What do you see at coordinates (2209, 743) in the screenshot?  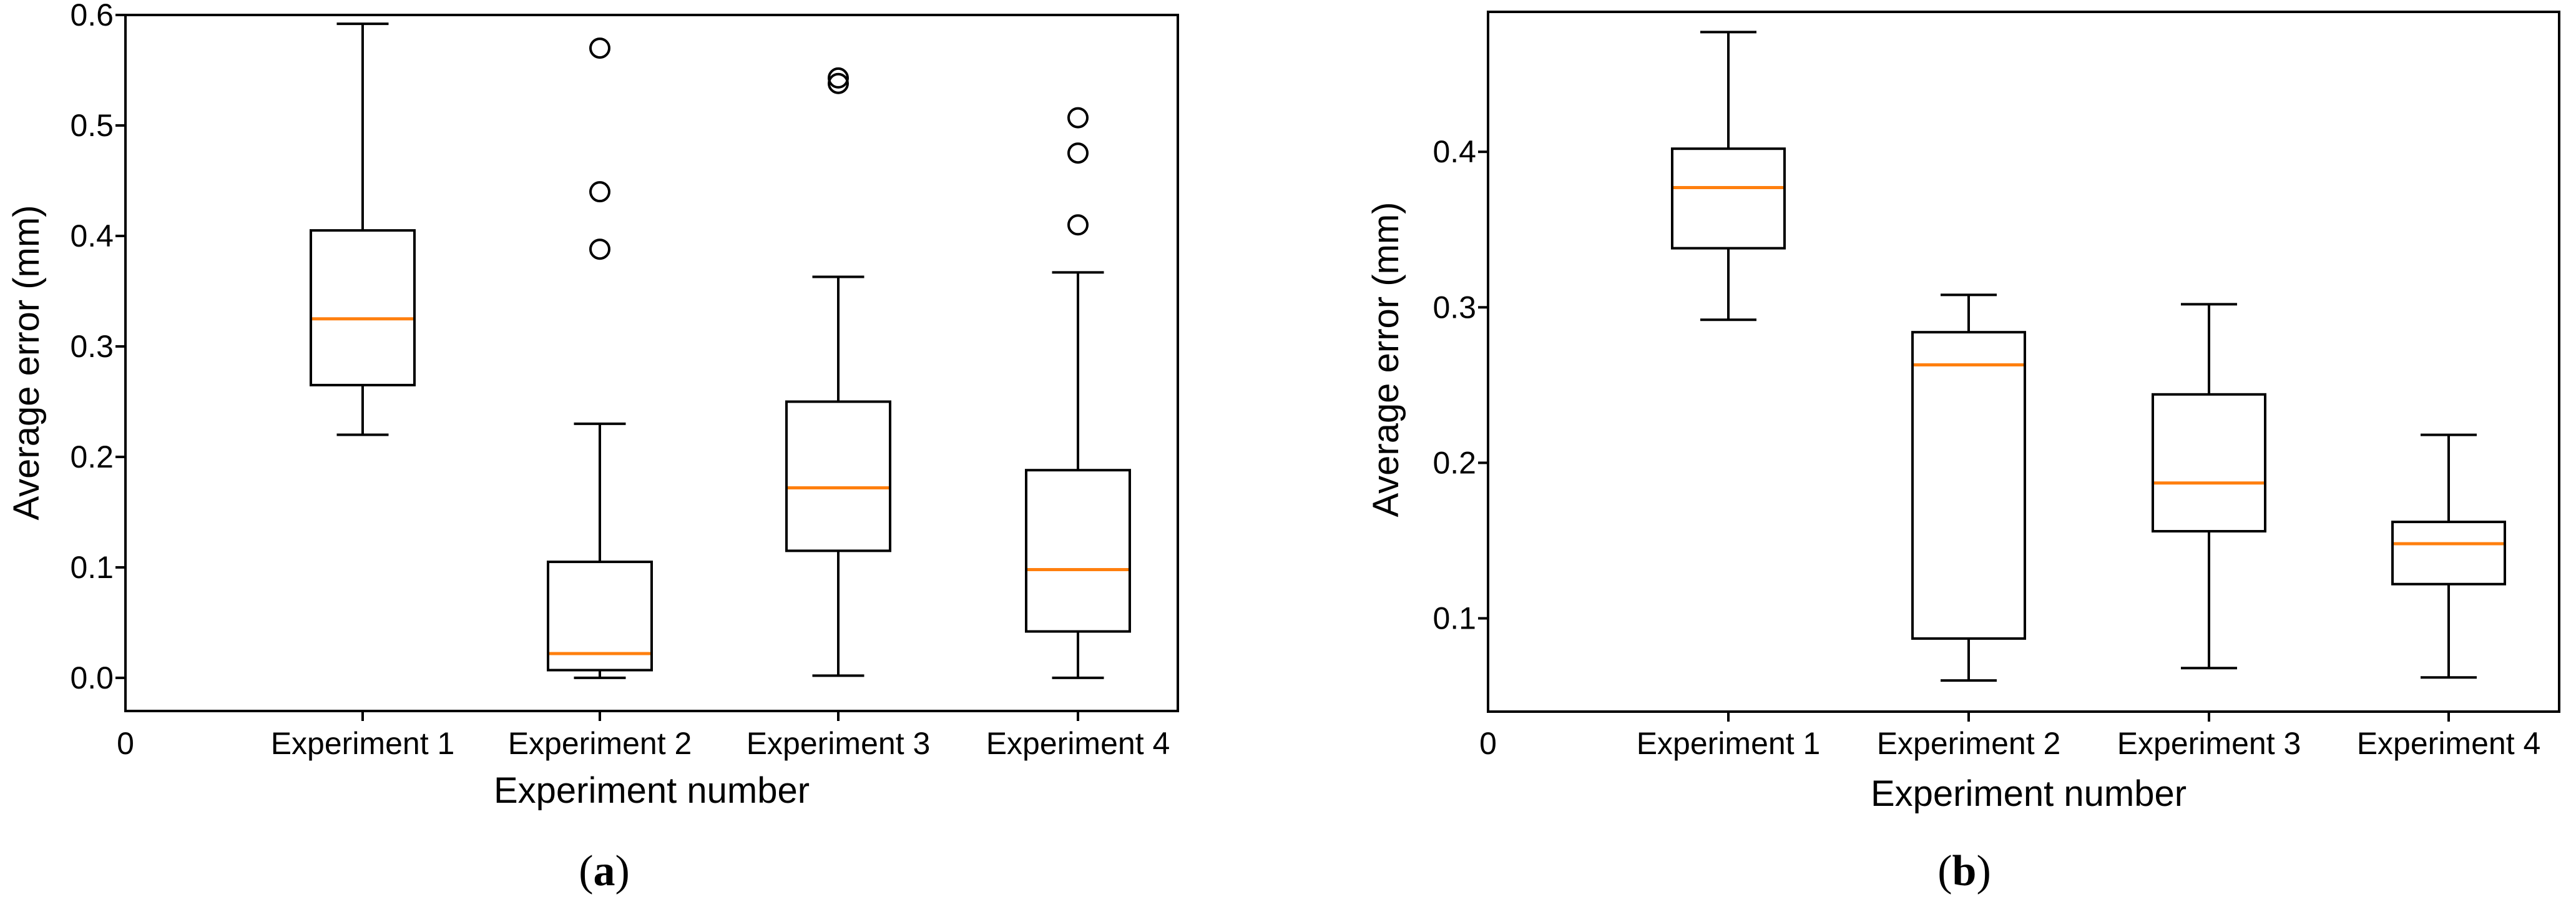 I see `x-tick-label-b-3: Experiment 3` at bounding box center [2209, 743].